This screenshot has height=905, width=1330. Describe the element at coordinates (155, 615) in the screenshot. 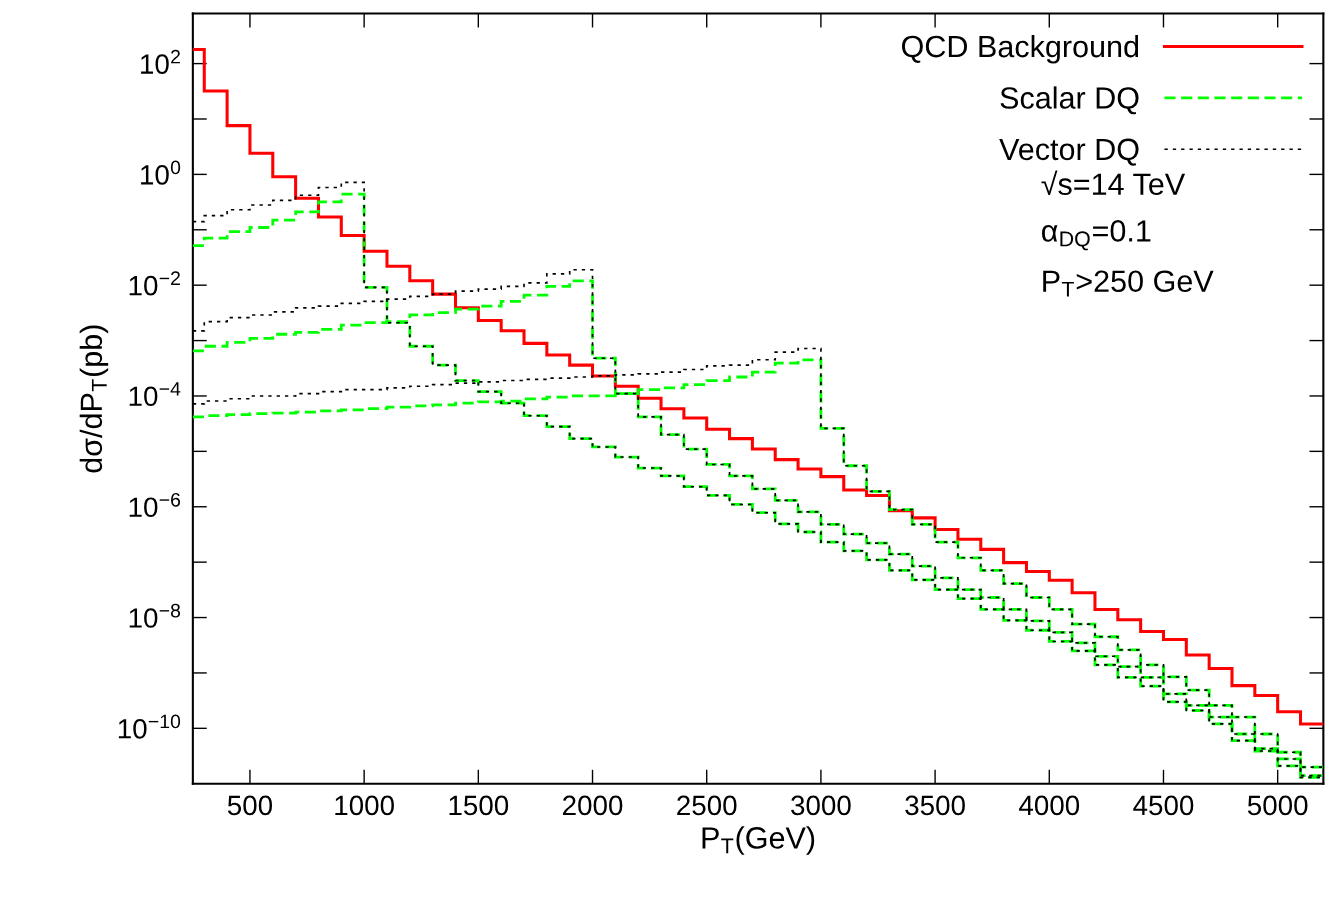

I see `y-tick-label: 10$^{−8}$` at that location.